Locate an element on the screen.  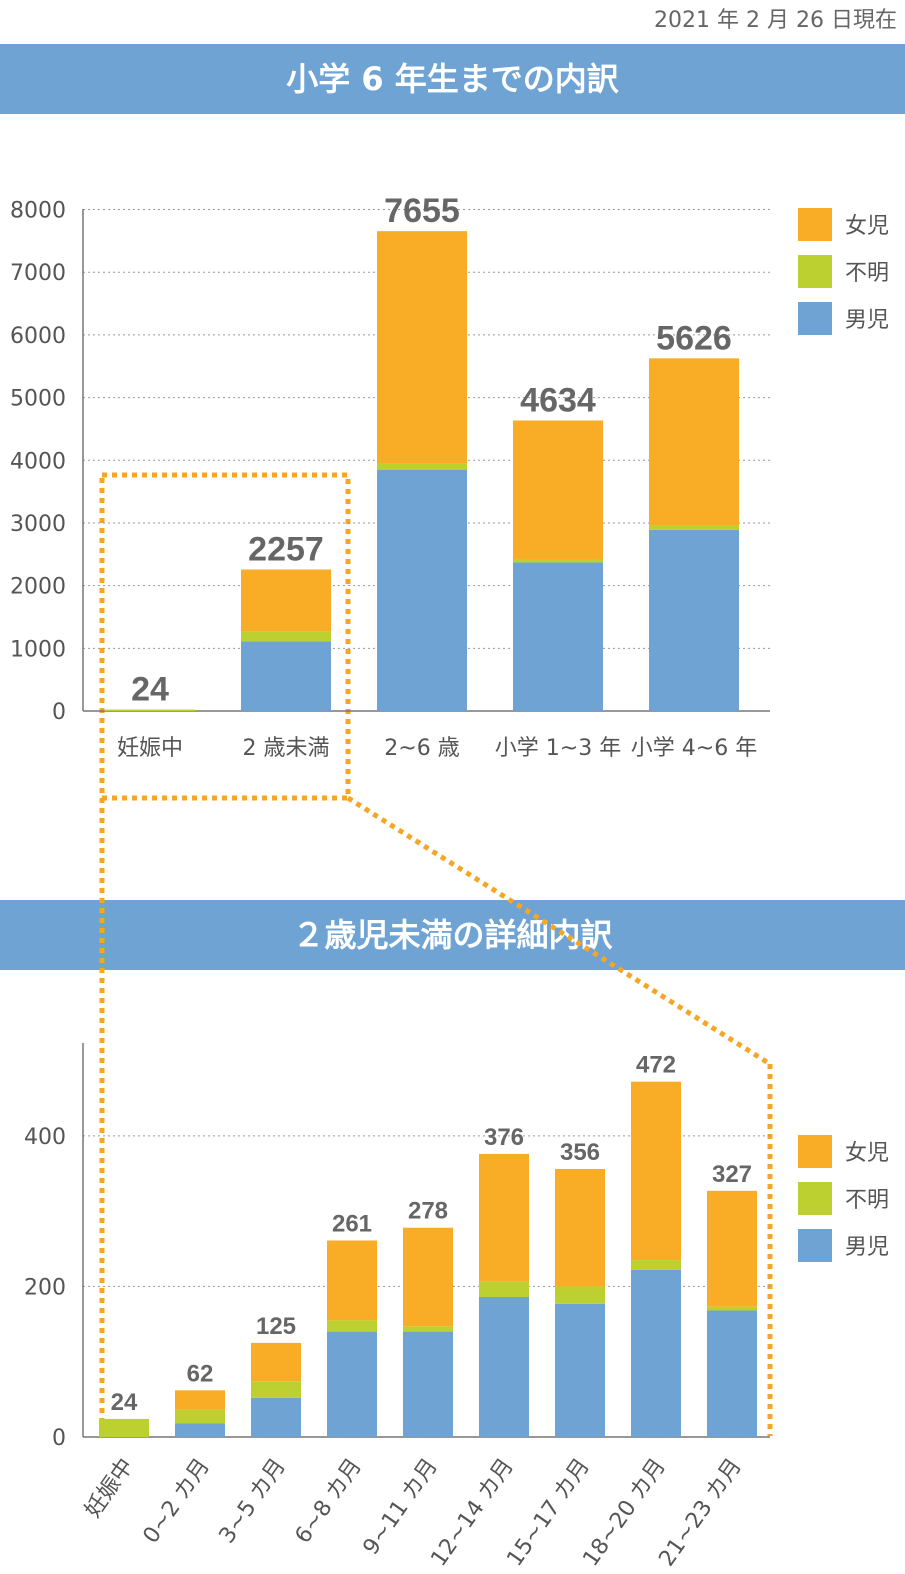
date-stamp: 2021 年 2 月 26 日現在 is located at coordinates (775, 20).